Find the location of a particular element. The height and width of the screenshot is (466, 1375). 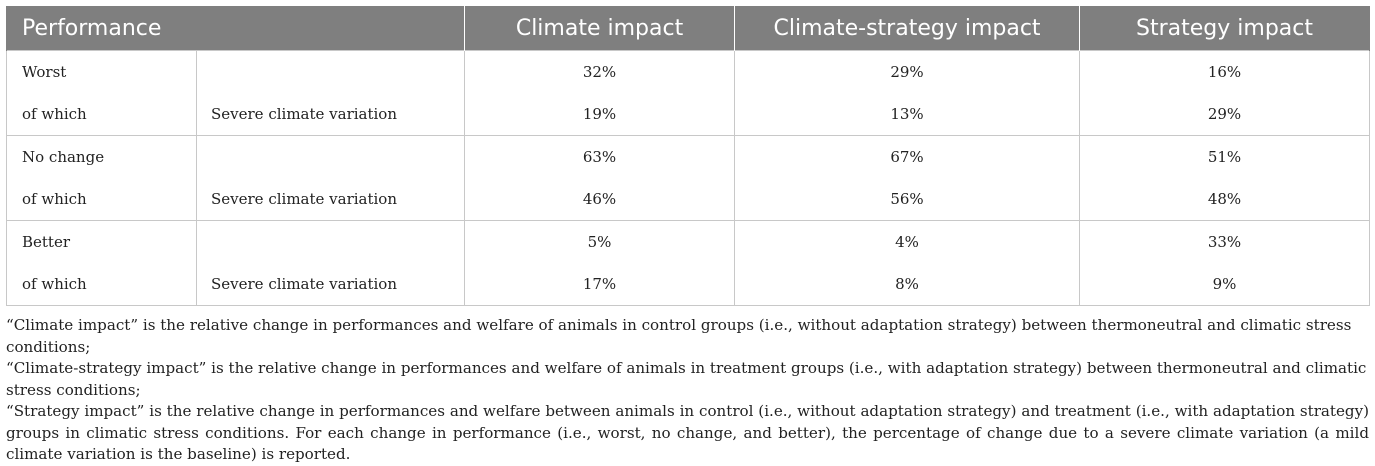

row-label: No change is located at coordinates (101, 156).